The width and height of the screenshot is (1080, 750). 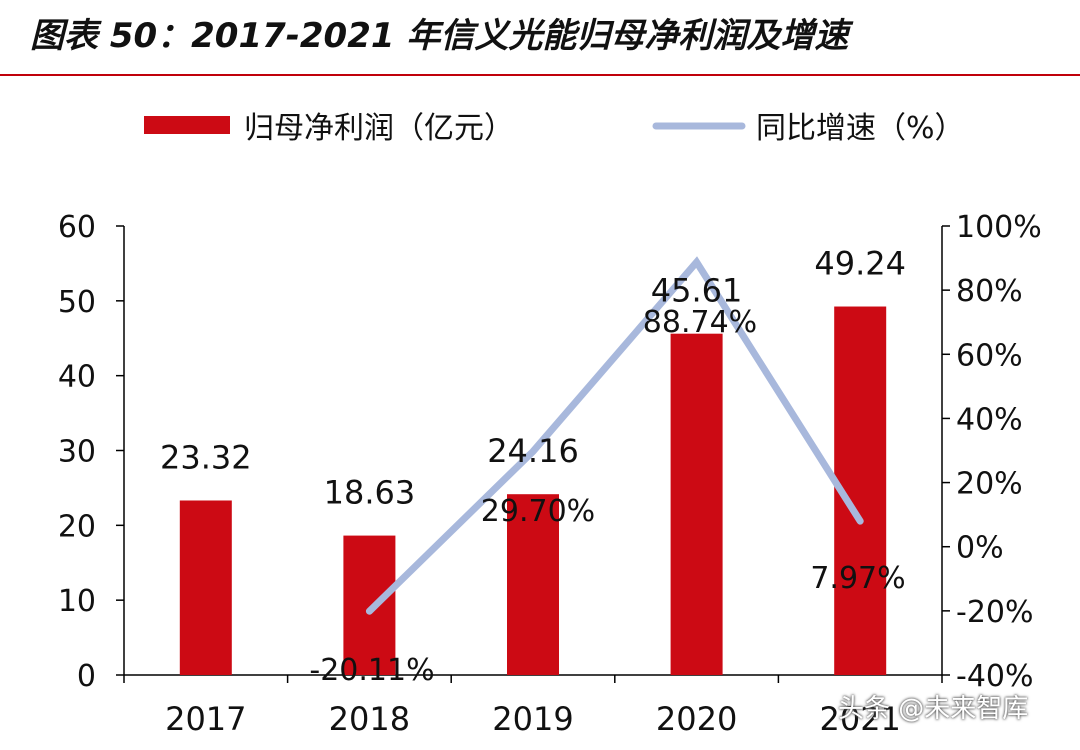 What do you see at coordinates (77, 227) in the screenshot?
I see `y-left-tick-label: 60` at bounding box center [77, 227].